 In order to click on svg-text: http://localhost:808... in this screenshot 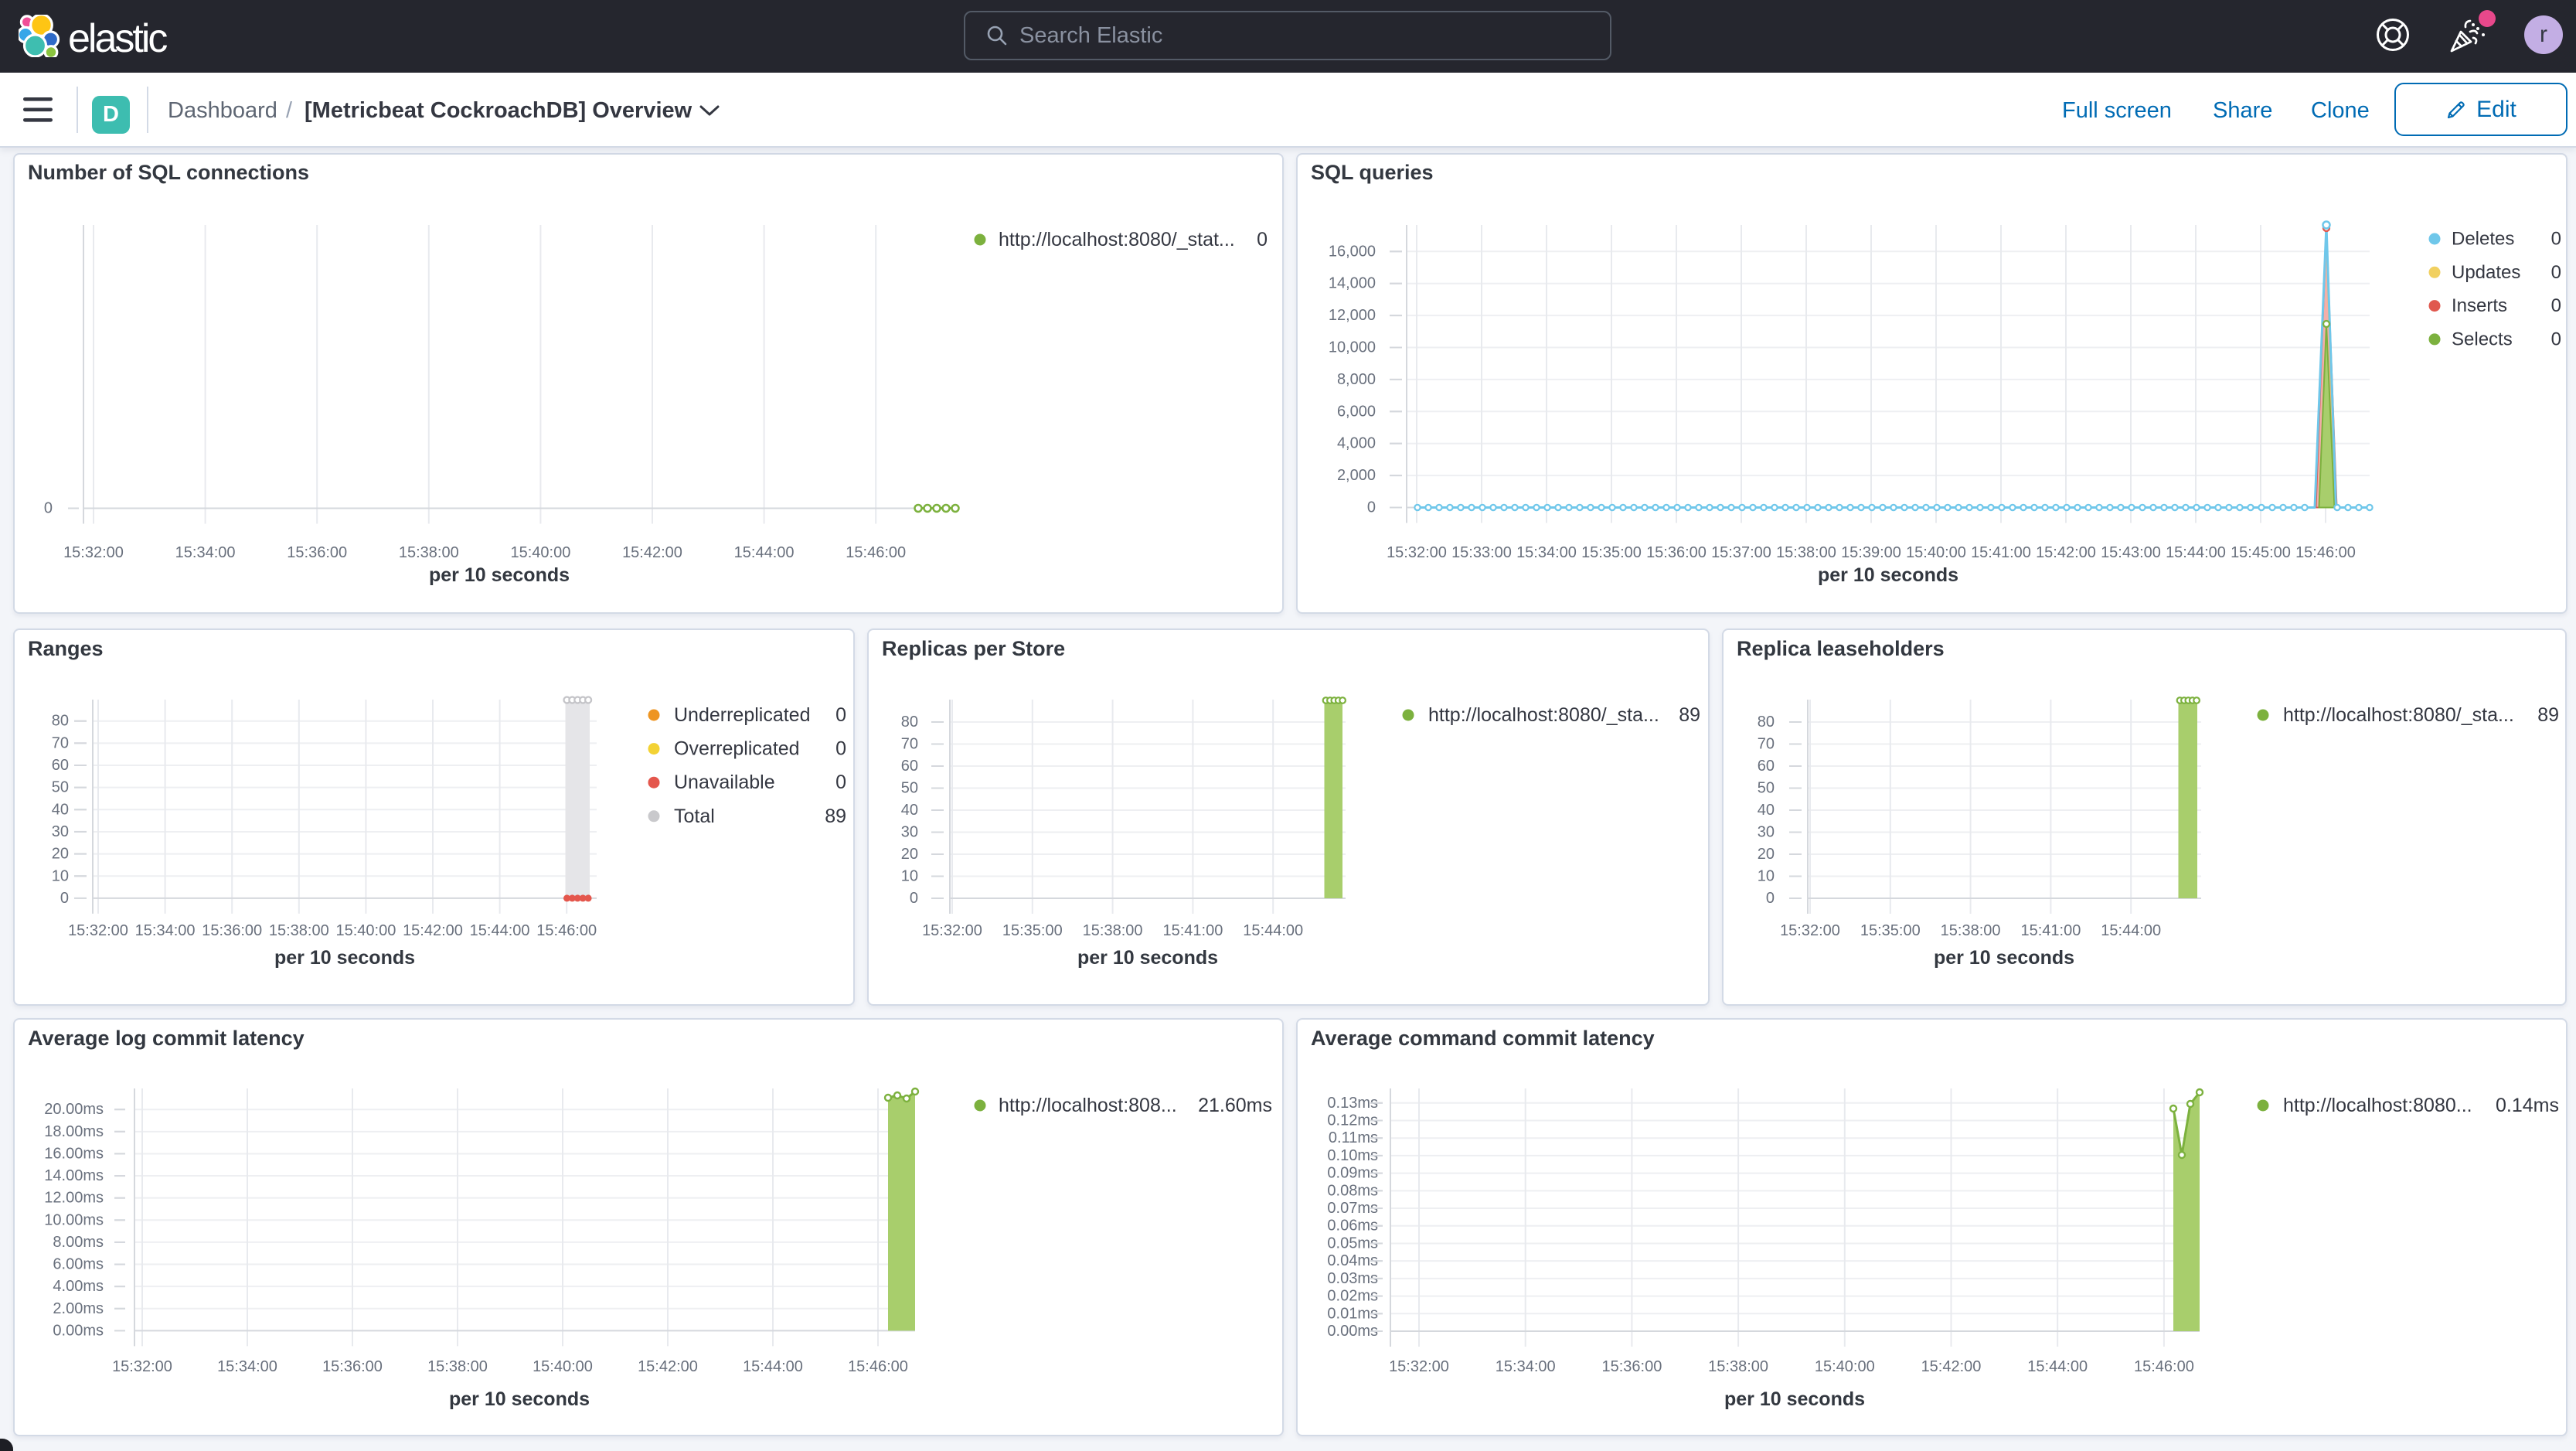, I will do `click(1088, 1105)`.